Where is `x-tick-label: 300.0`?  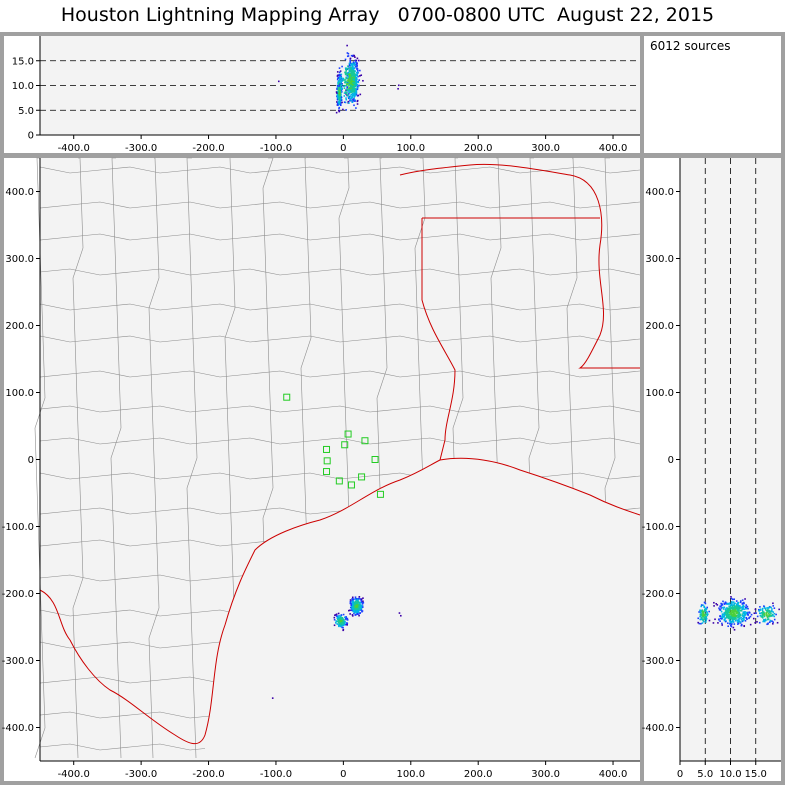 x-tick-label: 300.0 is located at coordinates (545, 774).